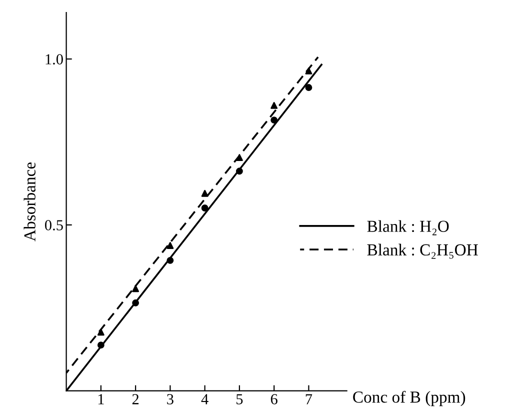 The image size is (510, 418). What do you see at coordinates (54, 225) in the screenshot?
I see `y-tick-label: 0.5` at bounding box center [54, 225].